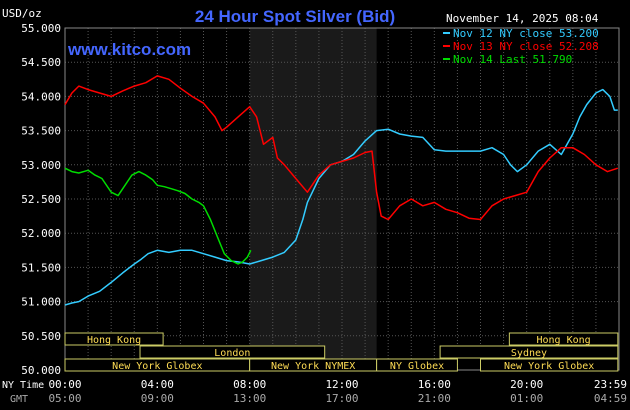 This screenshot has height=410, width=630. What do you see at coordinates (526, 398) in the screenshot?
I see `x-tick-label-gmt: 01:00` at bounding box center [526, 398].